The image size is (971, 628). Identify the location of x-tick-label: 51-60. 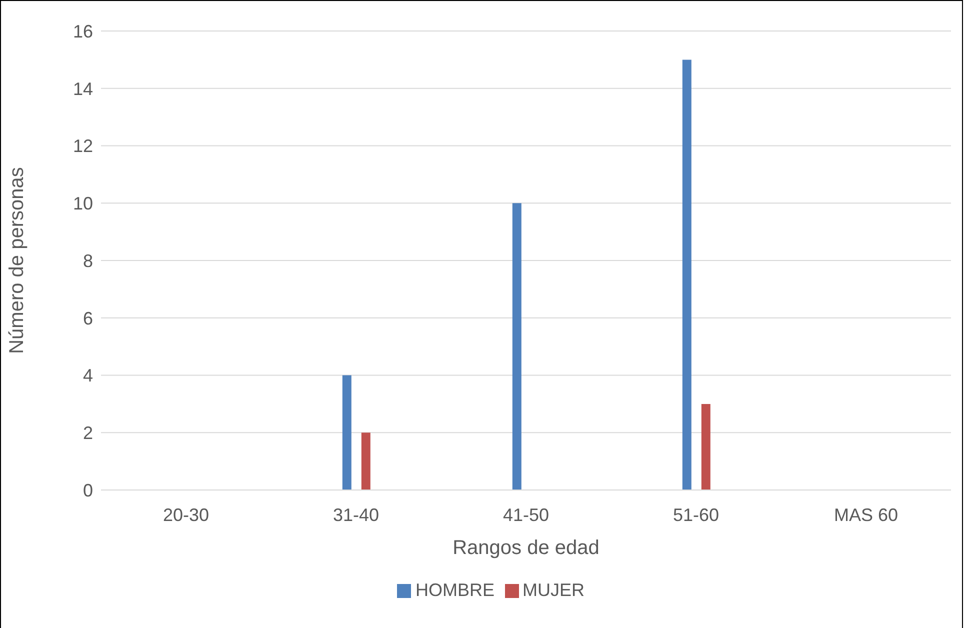
(696, 514).